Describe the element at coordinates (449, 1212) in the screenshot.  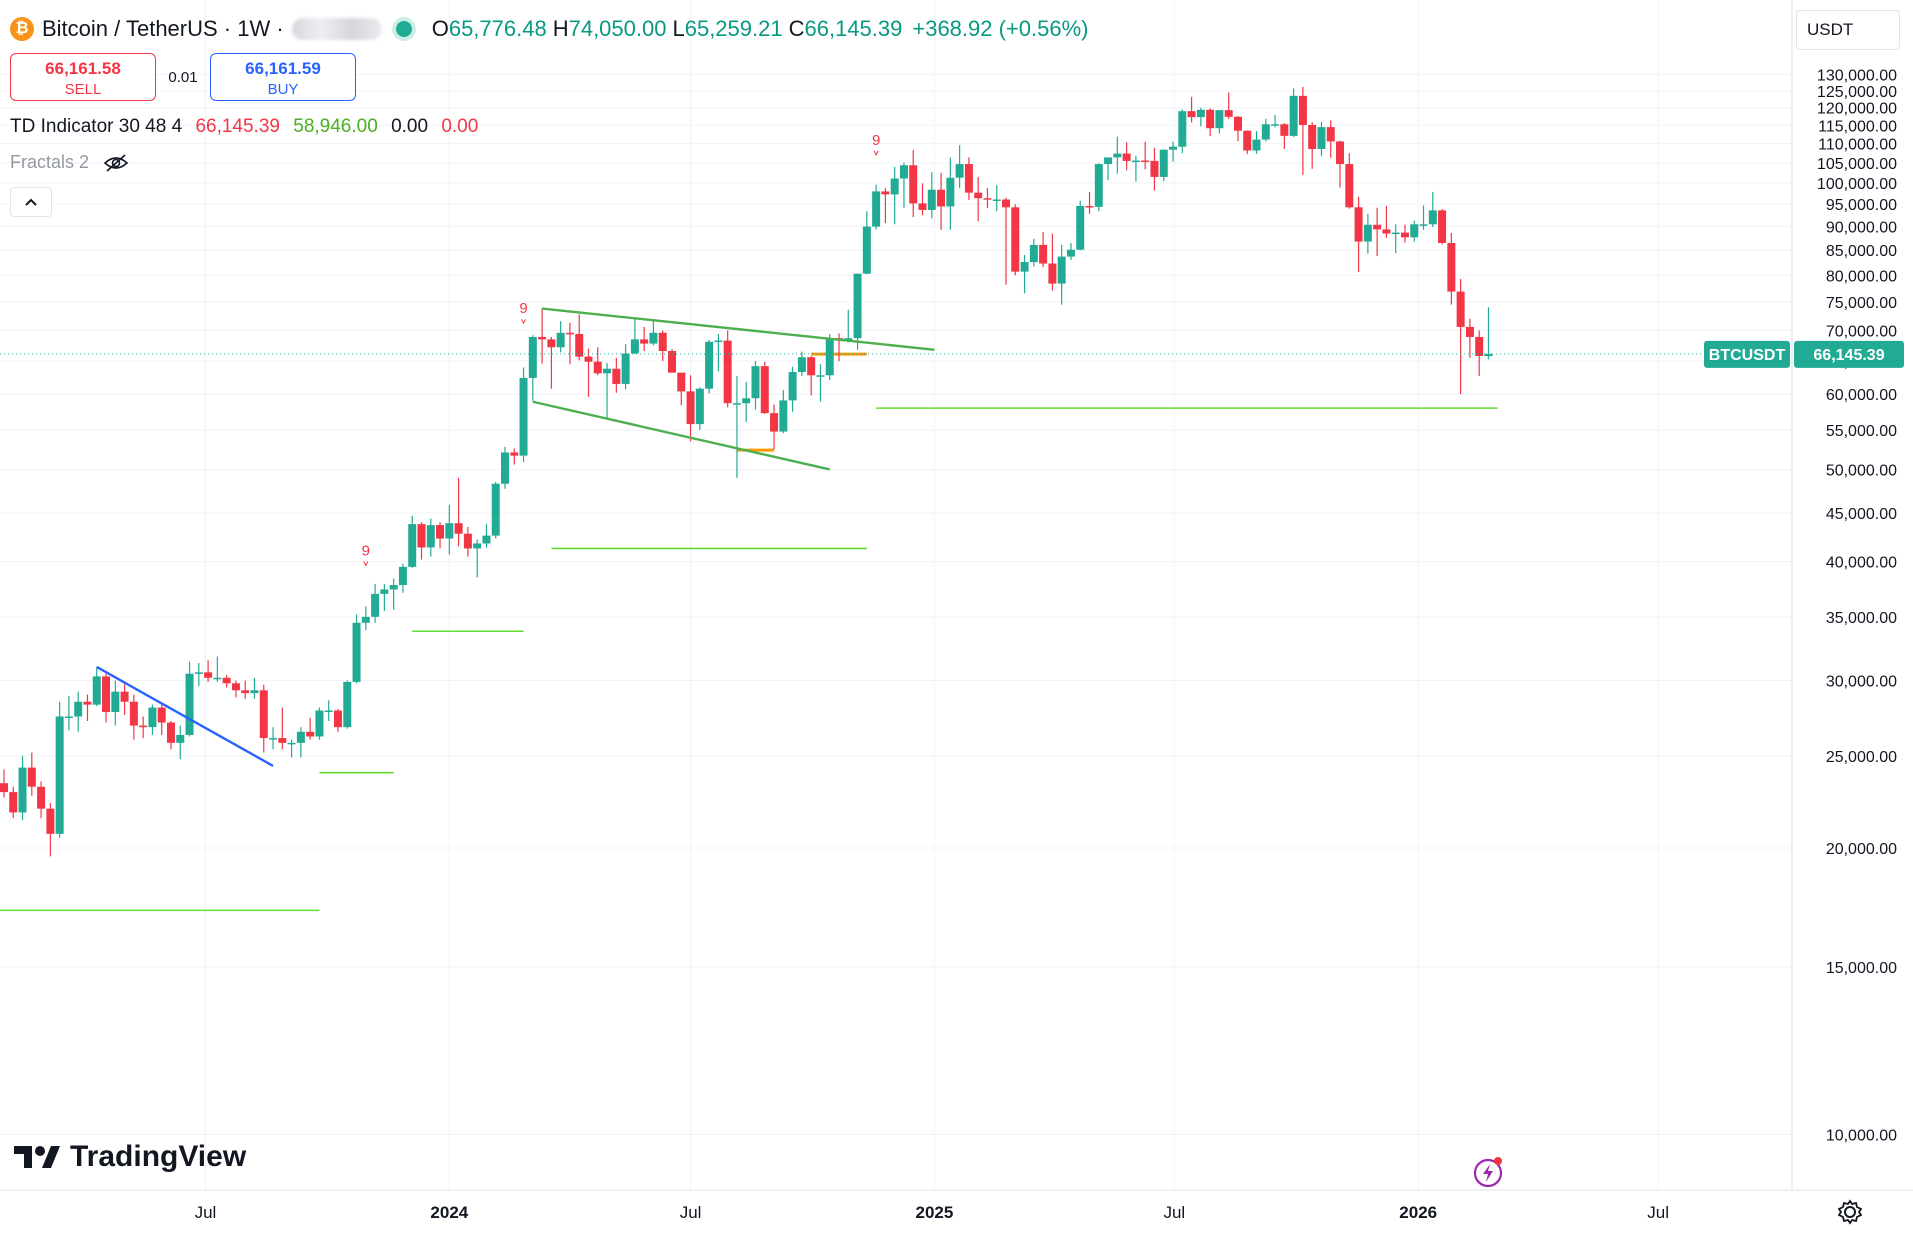
I see `time-tick-label: 2024` at that location.